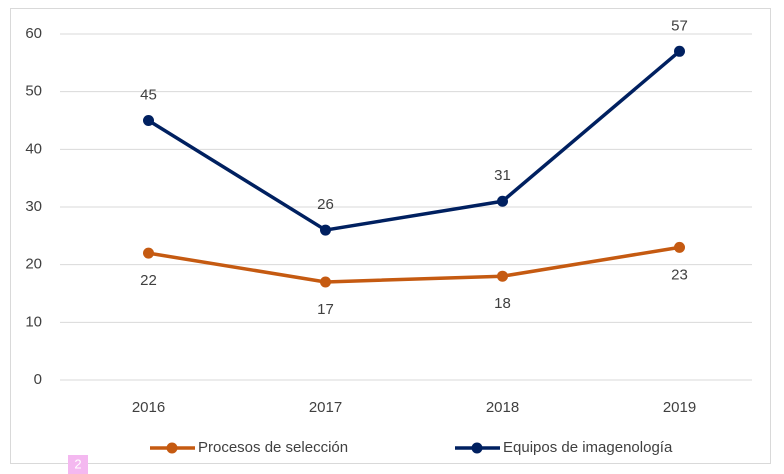 This screenshot has height=474, width=784. Describe the element at coordinates (502, 303) in the screenshot. I see `data-label: 18` at that location.